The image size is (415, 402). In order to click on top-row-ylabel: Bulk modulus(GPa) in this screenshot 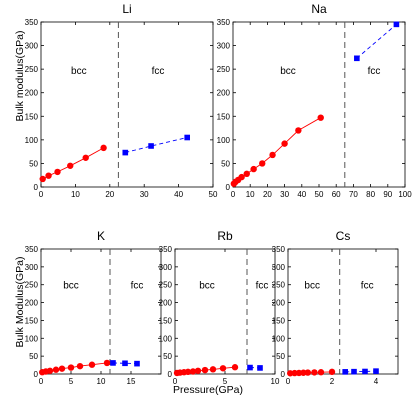, I will do `click(20, 75)`.